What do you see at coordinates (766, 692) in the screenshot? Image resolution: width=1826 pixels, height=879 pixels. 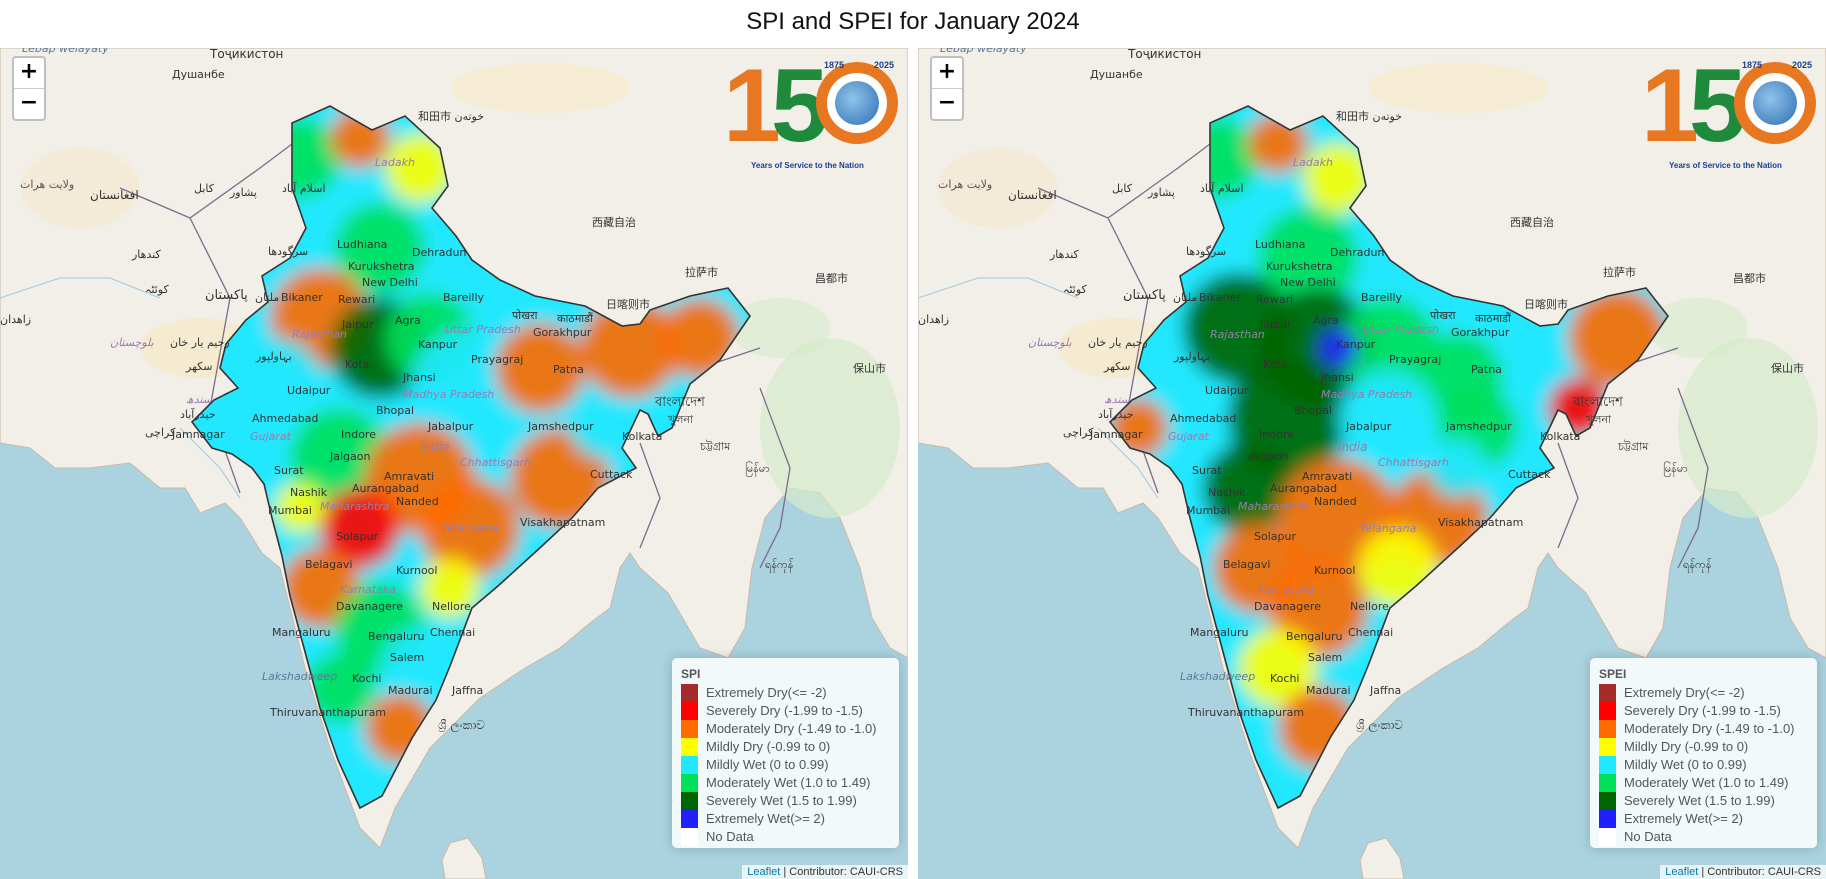 I see `legend-label: Extremely Dry(<= -2)` at bounding box center [766, 692].